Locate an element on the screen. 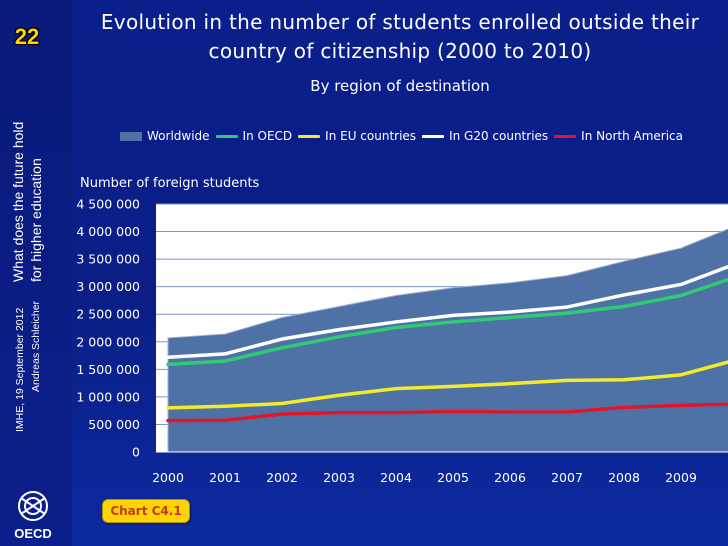  series-line-oecd is located at coordinates (447, 322).